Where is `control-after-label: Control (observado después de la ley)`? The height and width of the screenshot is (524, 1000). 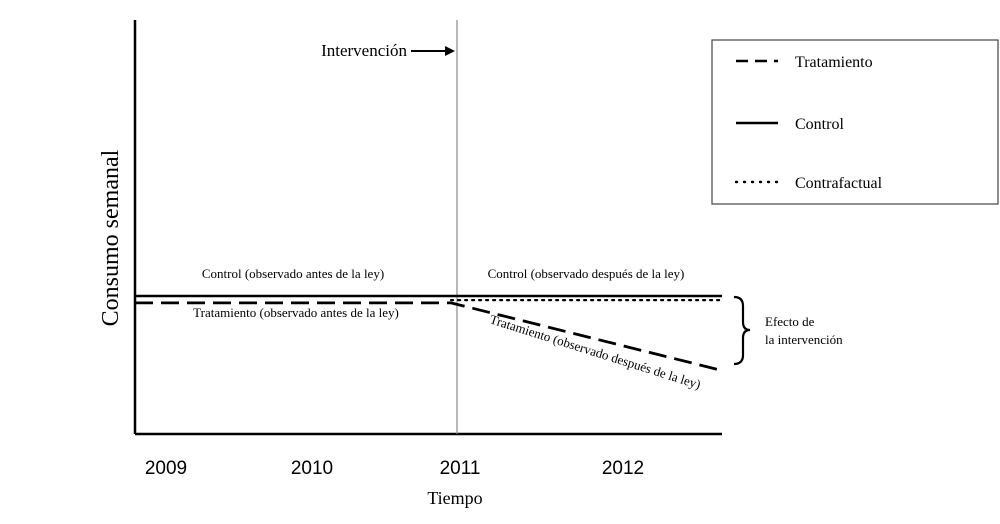
control-after-label: Control (observado después de la ley) is located at coordinates (586, 273).